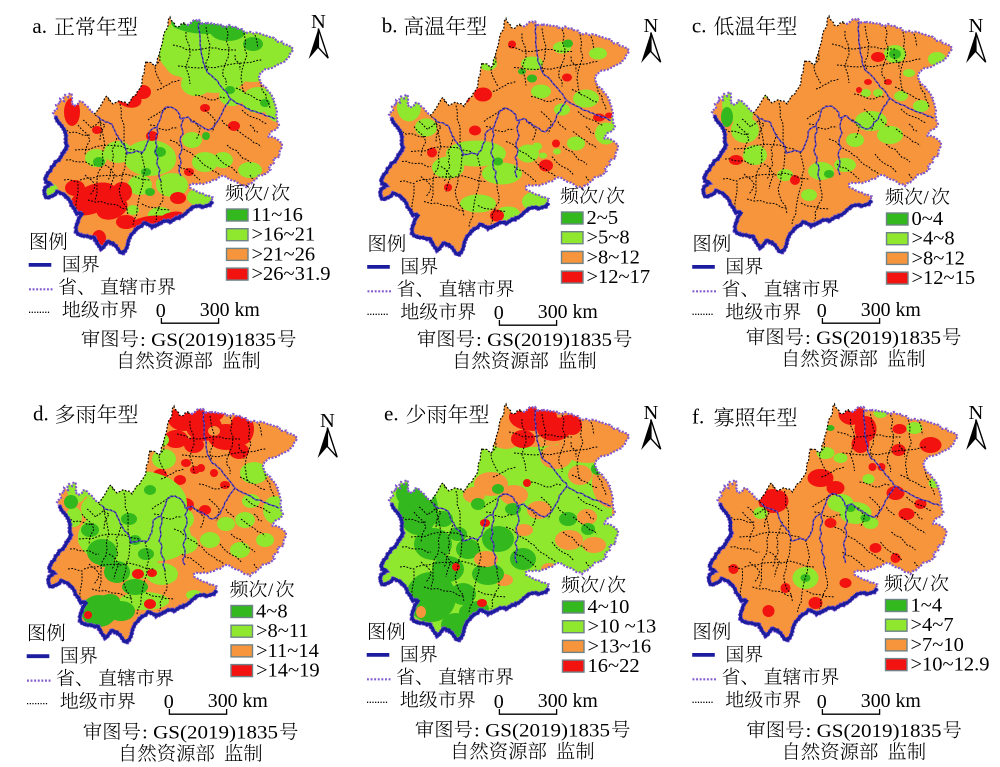  What do you see at coordinates (622, 627) in the screenshot?
I see `svg-text: >10 ~13` at bounding box center [622, 627].